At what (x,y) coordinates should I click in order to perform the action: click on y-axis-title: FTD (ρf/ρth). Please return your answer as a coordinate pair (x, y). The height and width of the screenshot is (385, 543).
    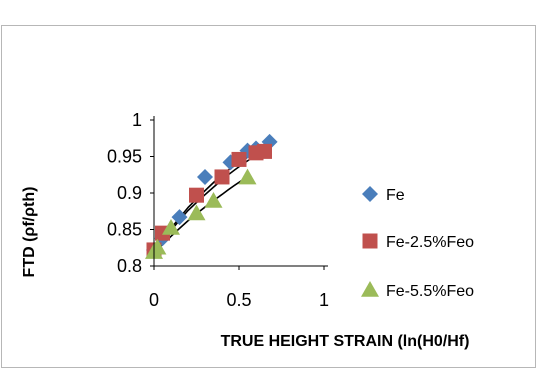
    Looking at the image, I should click on (29, 232).